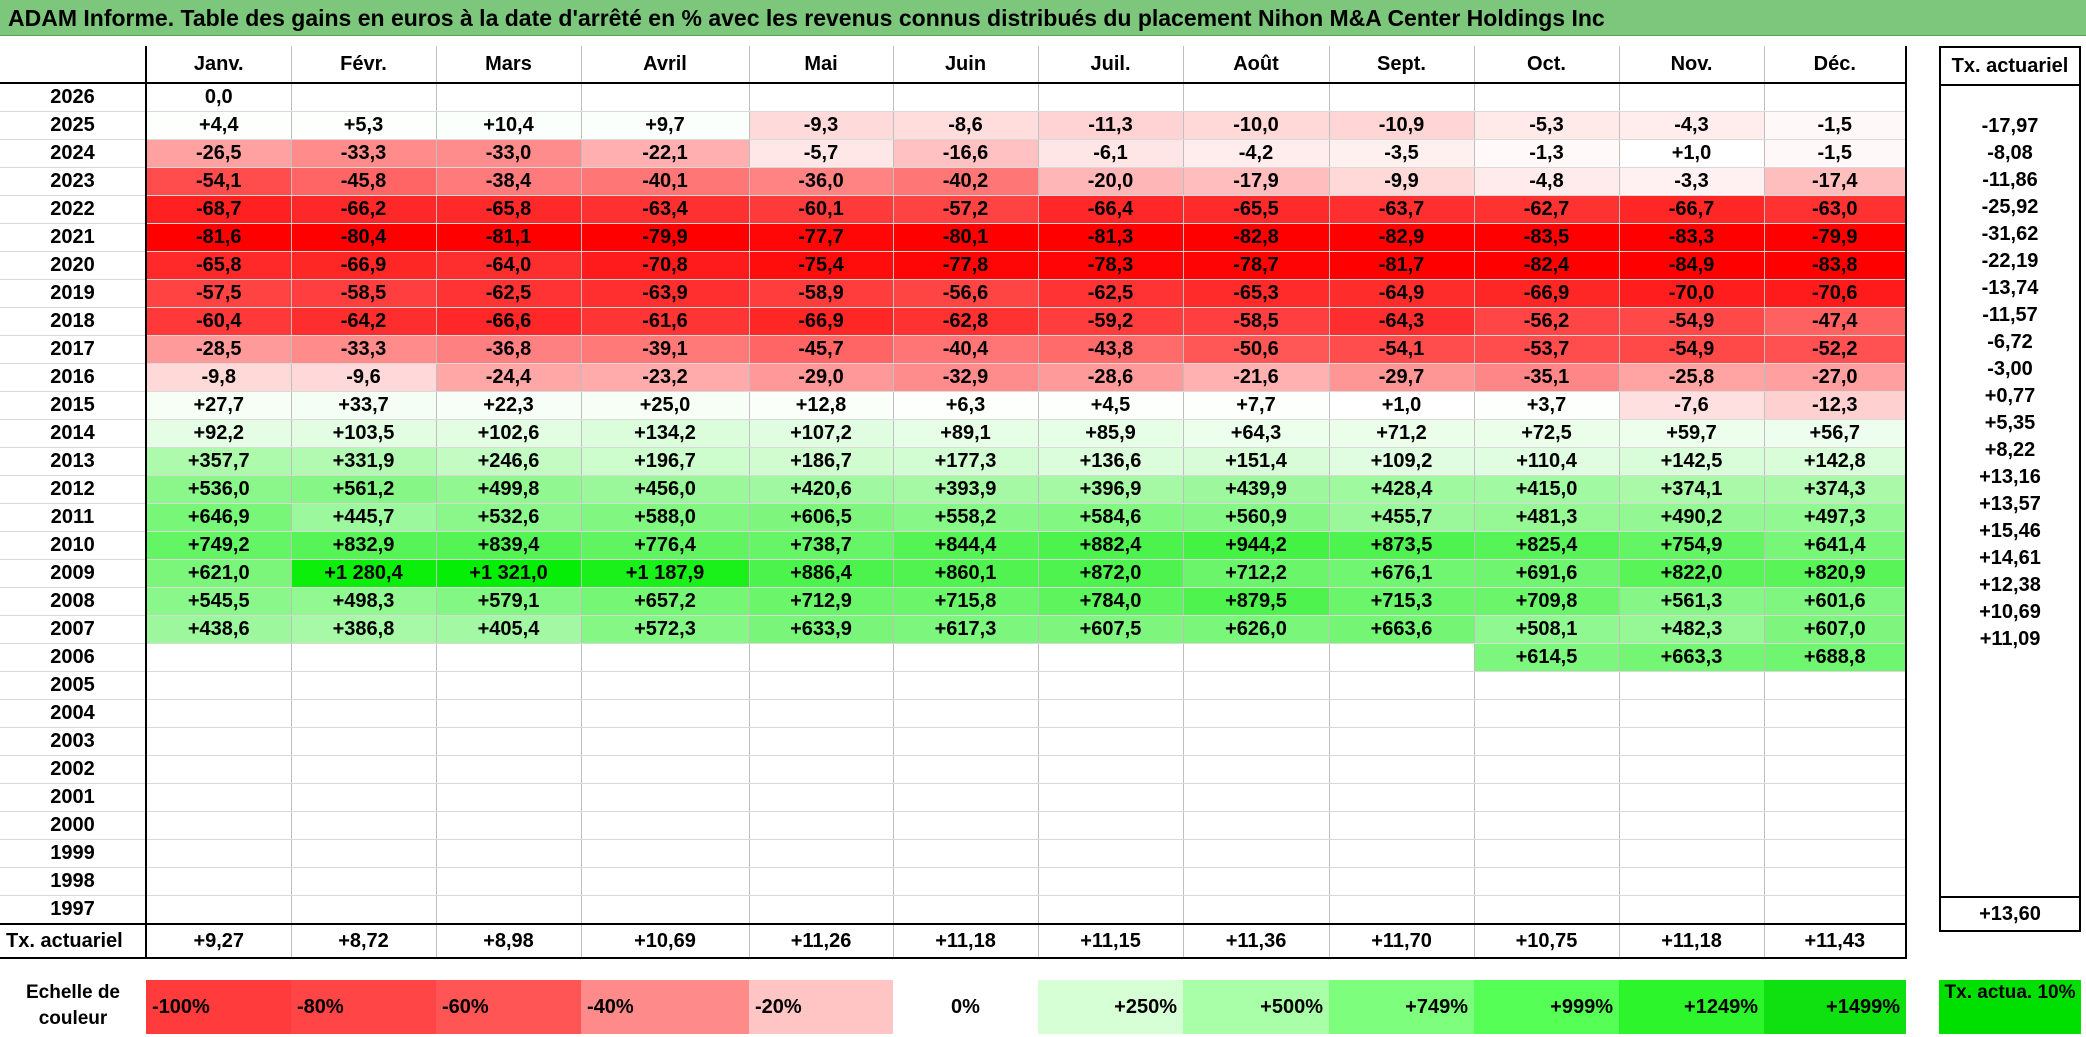 The height and width of the screenshot is (1037, 2086). What do you see at coordinates (218, 65) in the screenshot?
I see `month-header: Janv.` at bounding box center [218, 65].